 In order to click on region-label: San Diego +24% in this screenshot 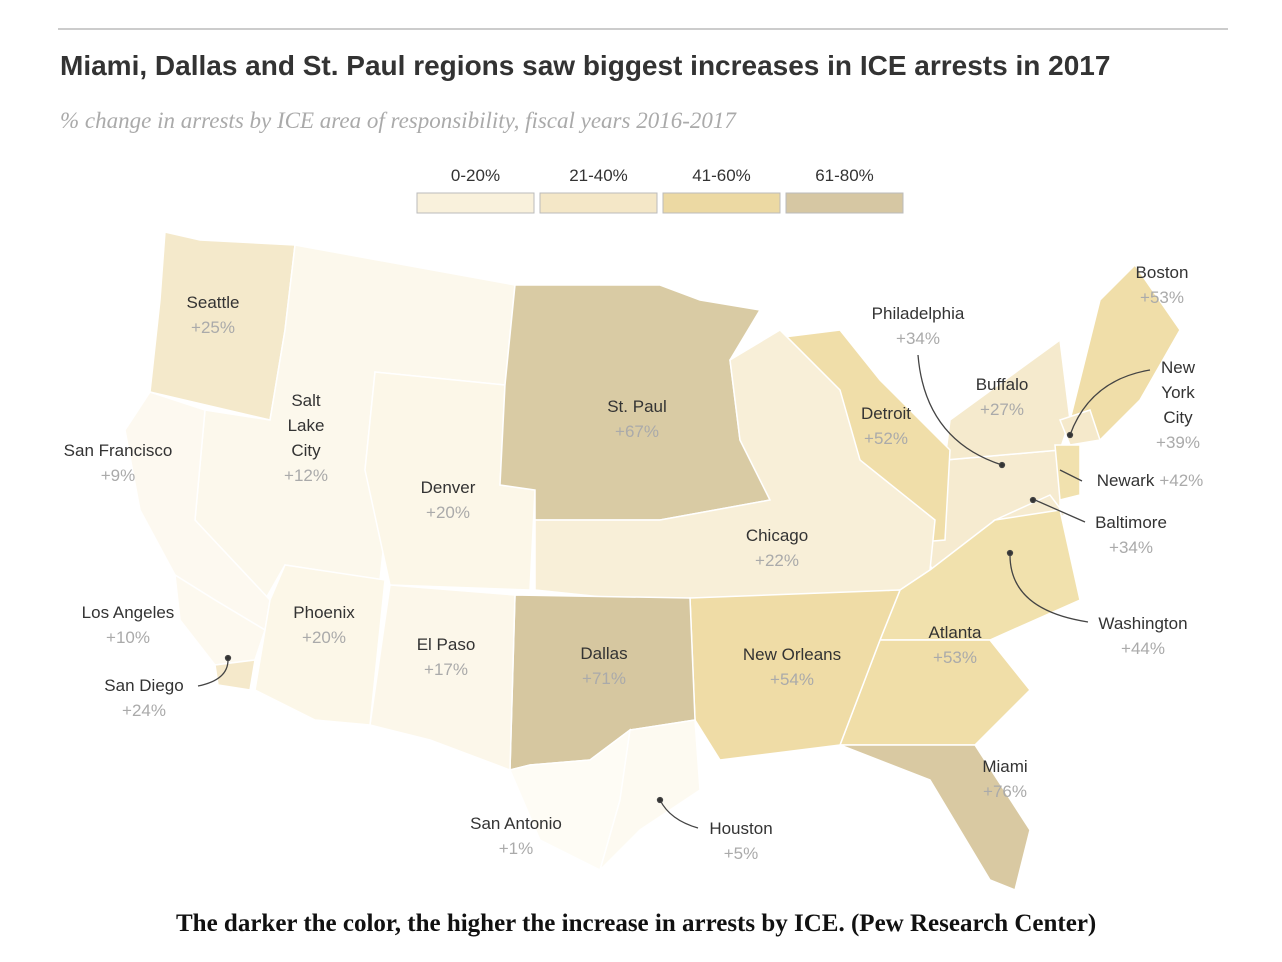, I will do `click(144, 698)`.